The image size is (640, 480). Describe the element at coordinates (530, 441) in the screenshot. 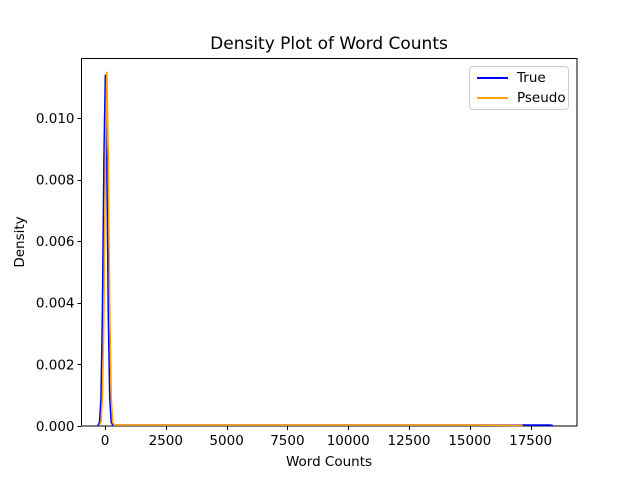

I see `x-tick-label: 17500` at that location.